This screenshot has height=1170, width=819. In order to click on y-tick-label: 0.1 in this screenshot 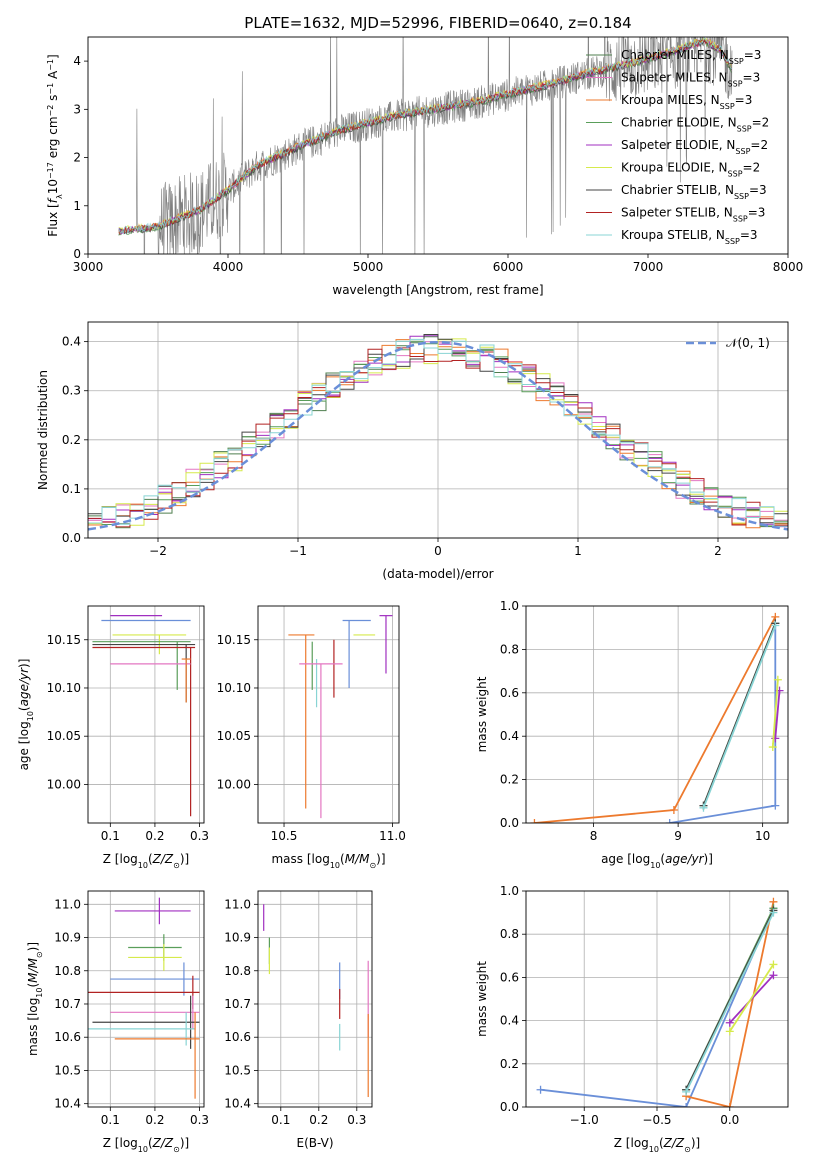, I will do `click(71, 489)`.